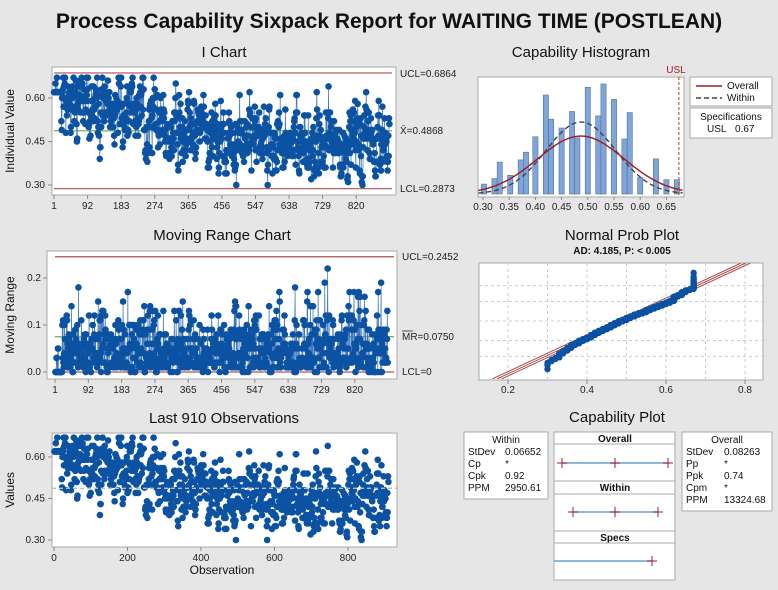 Image resolution: width=778 pixels, height=590 pixels. Describe the element at coordinates (54, 558) in the screenshot. I see `x-tick-label: 0` at that location.